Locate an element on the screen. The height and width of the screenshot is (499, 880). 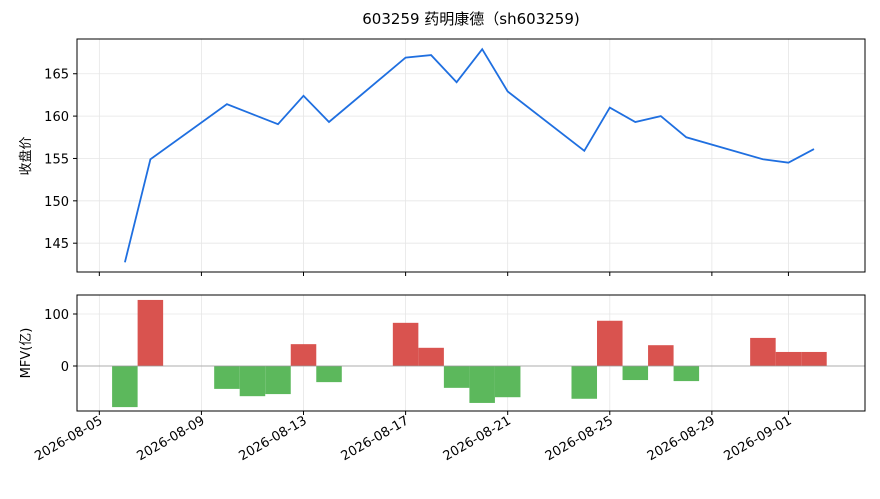
y-axis-label: 收盘价 is located at coordinates (26, 155).